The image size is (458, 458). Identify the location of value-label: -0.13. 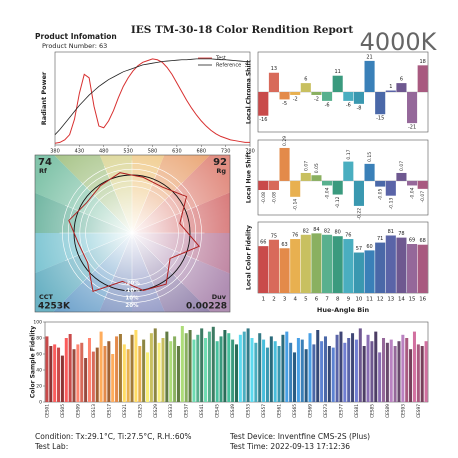
(391, 204).